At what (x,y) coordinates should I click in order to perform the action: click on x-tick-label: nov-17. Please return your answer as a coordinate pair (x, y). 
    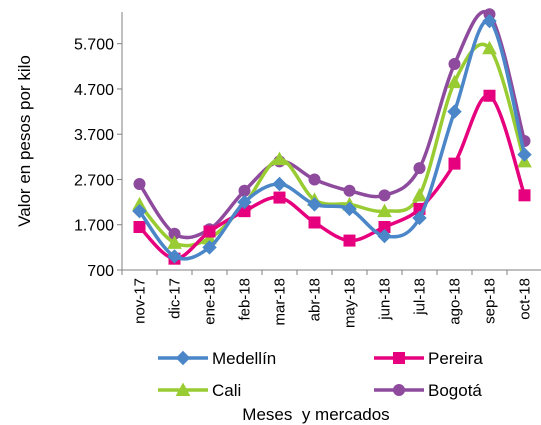
    Looking at the image, I should click on (140, 301).